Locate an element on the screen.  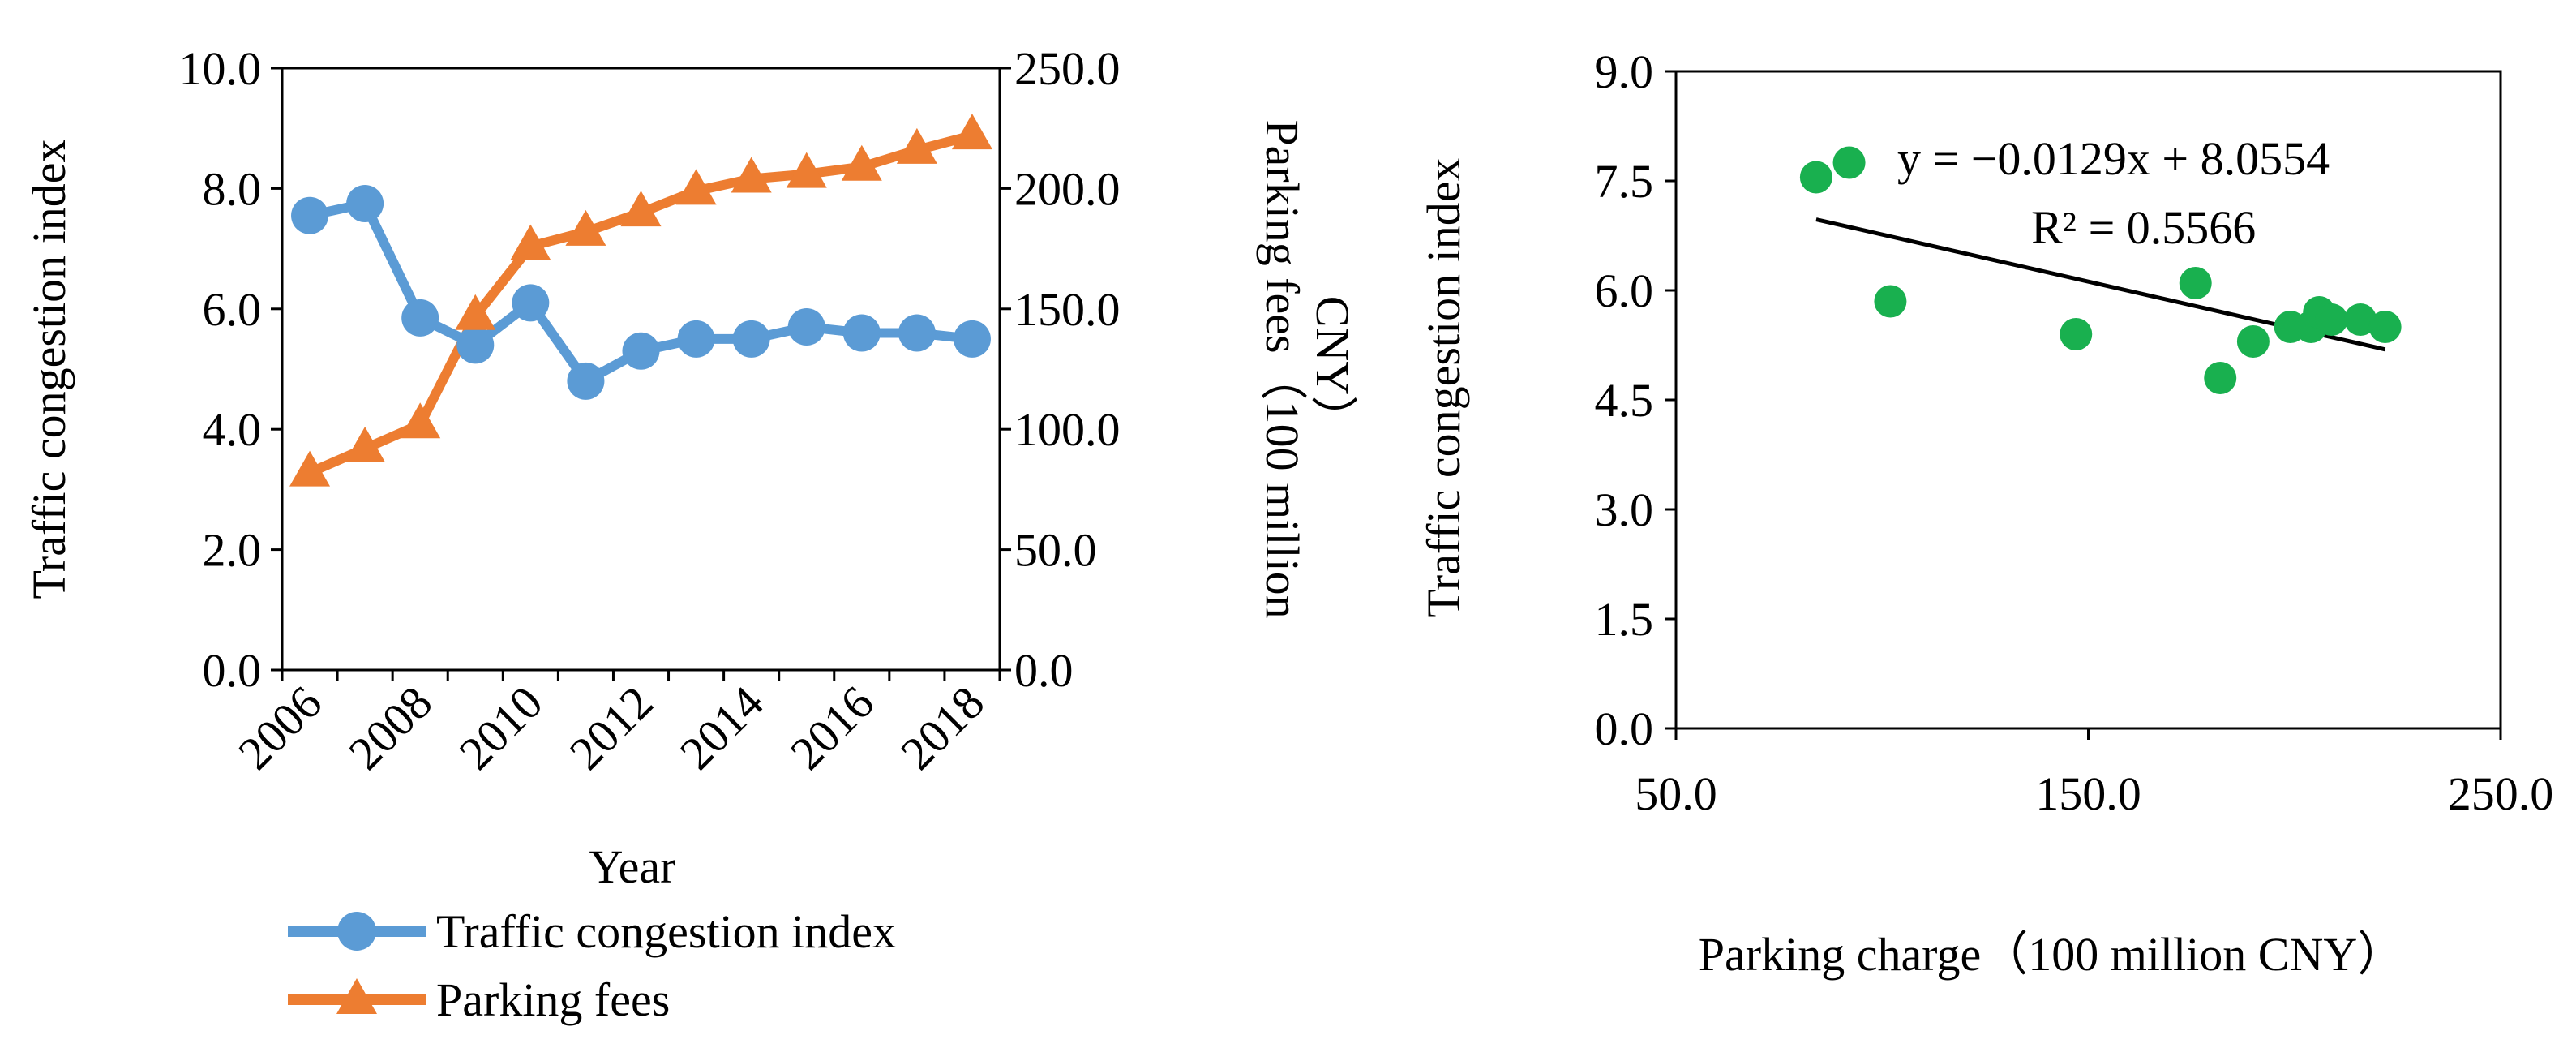
right-y-tick-label: 50.0 is located at coordinates (1055, 551).